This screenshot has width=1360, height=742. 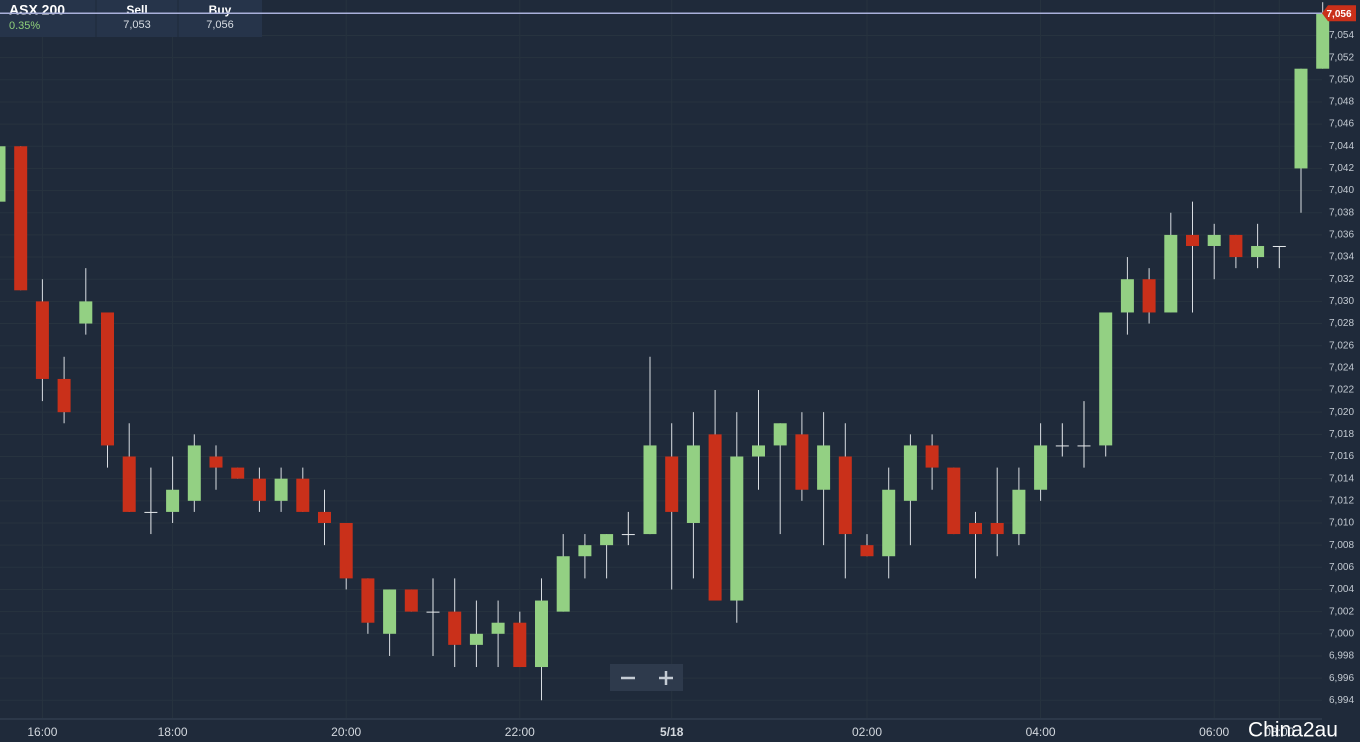 What do you see at coordinates (1341, 323) in the screenshot?
I see `y-tick-label: 7,028` at bounding box center [1341, 323].